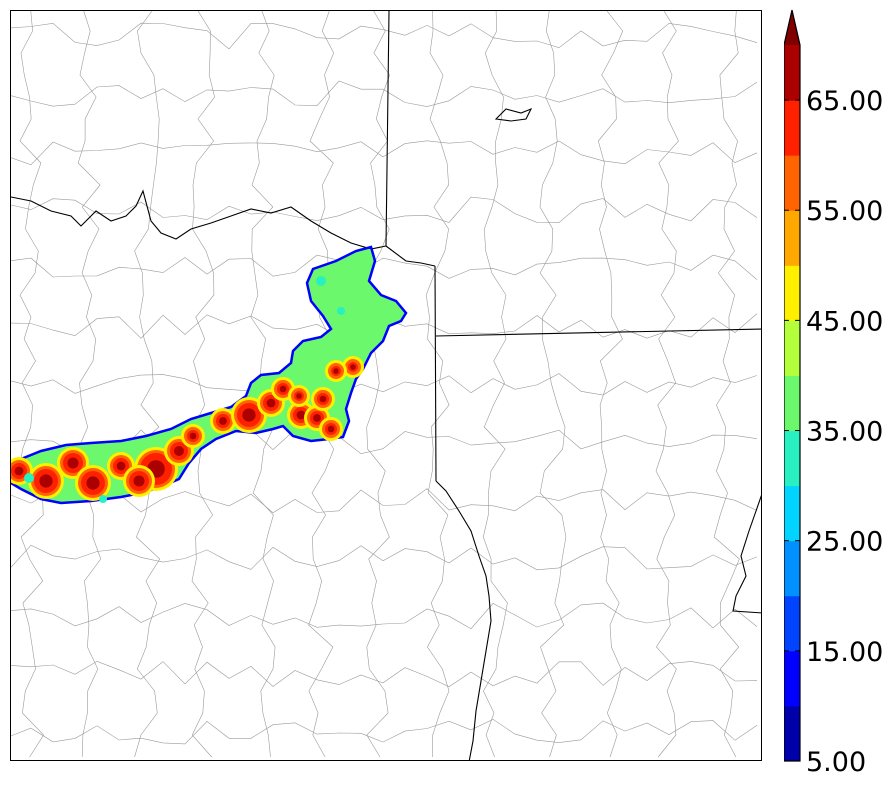  I want to click on colorbar-tick-label: 45.00, so click(844, 321).